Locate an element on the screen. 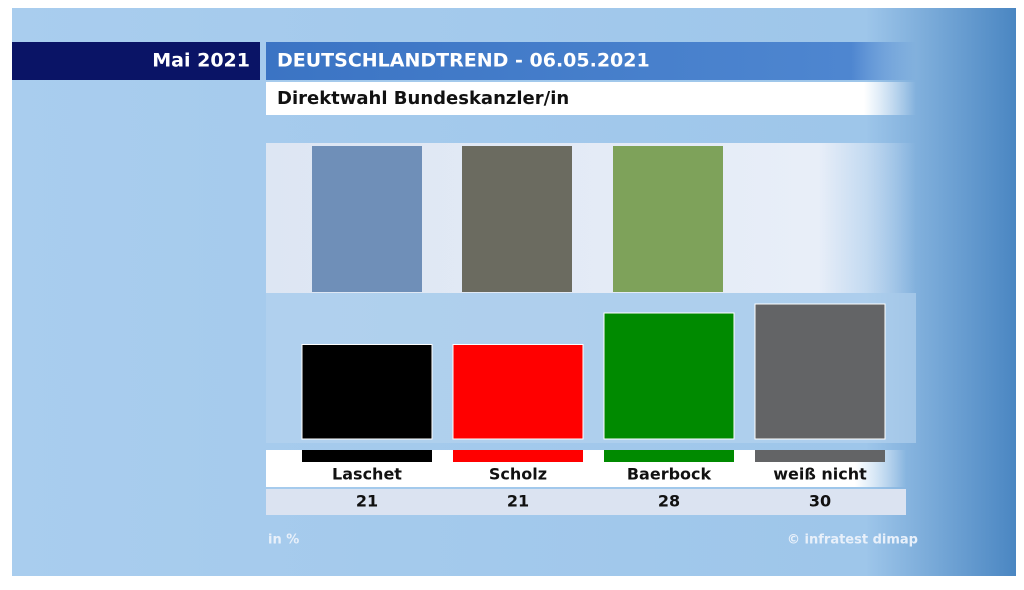  value-label: 30 is located at coordinates (820, 501).